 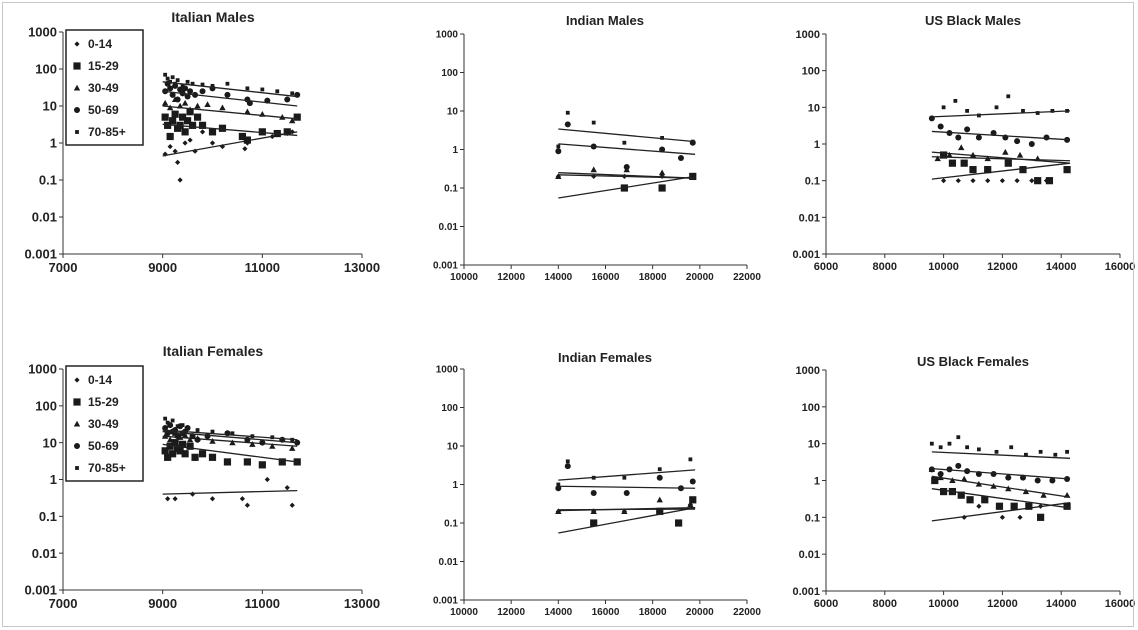 I want to click on x-tick-label: 11000, so click(x=262, y=603).